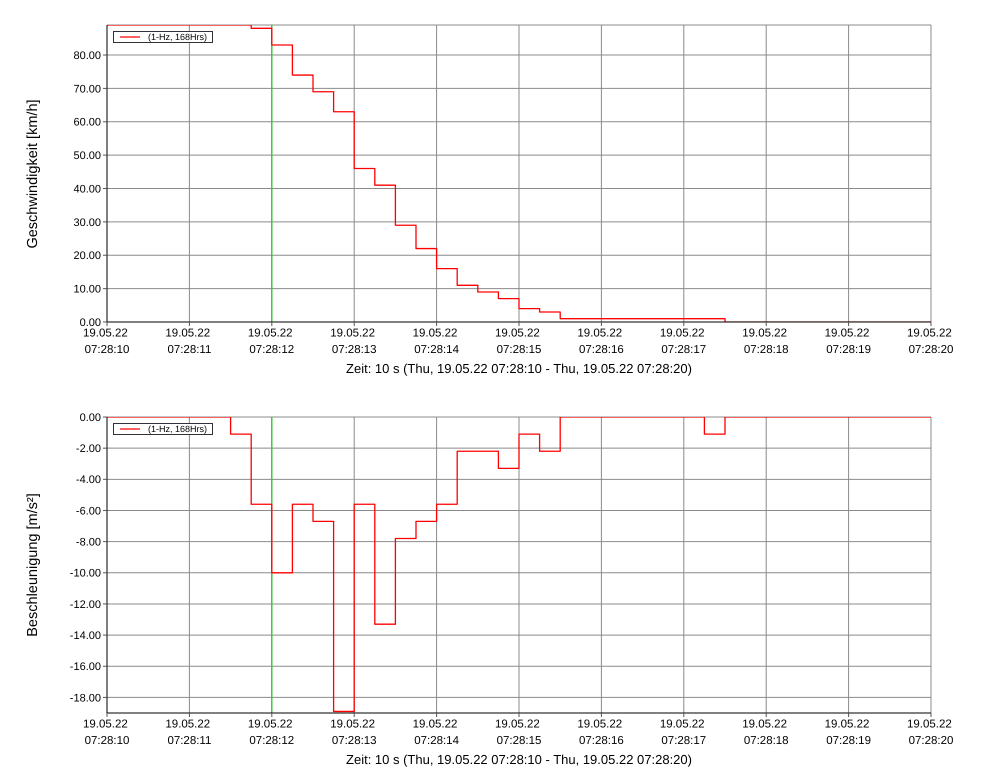 The image size is (982, 783). I want to click on y-tick-label: 20.00, so click(87, 256).